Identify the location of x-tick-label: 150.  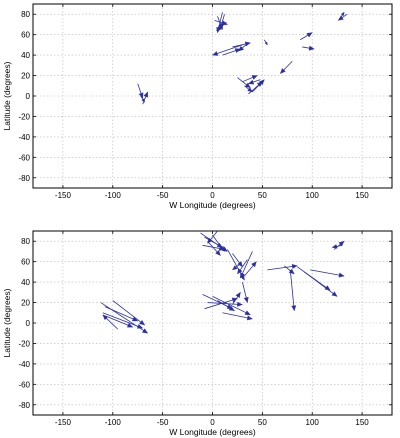
(362, 422).